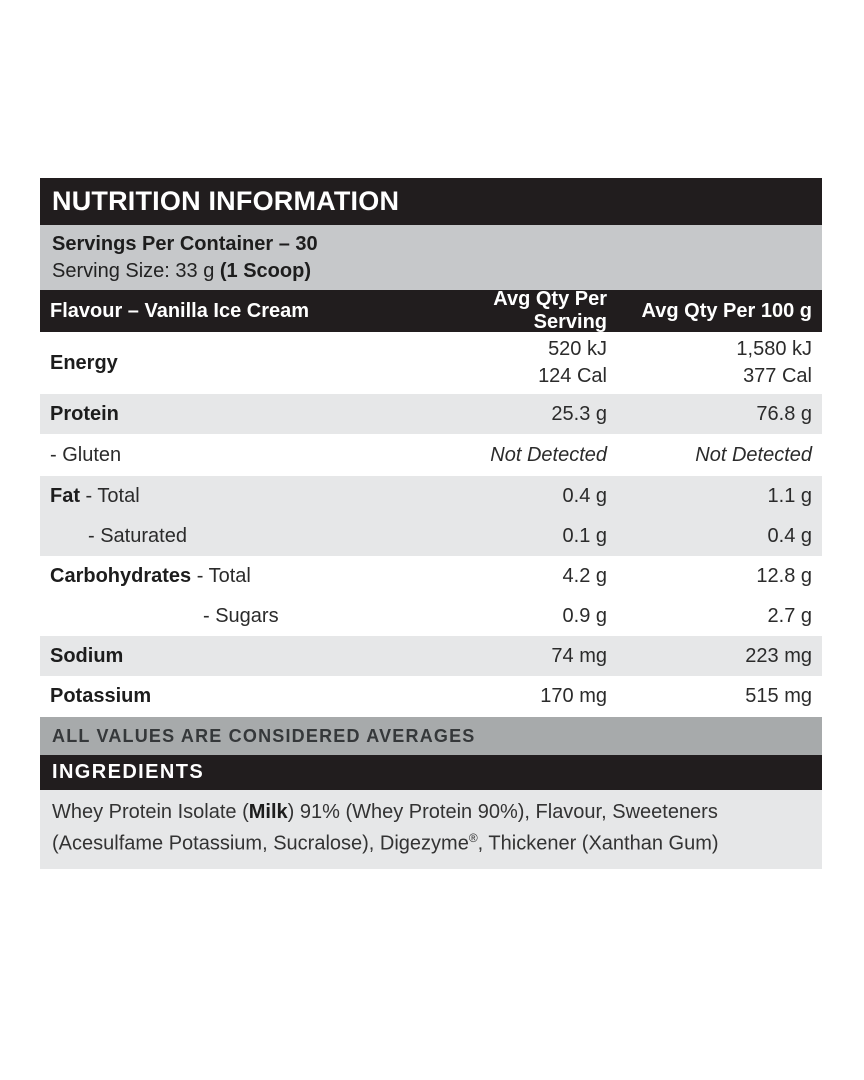 This screenshot has height=1080, width=864. Describe the element at coordinates (65, 495) in the screenshot. I see `row-label-bold: Fat` at that location.